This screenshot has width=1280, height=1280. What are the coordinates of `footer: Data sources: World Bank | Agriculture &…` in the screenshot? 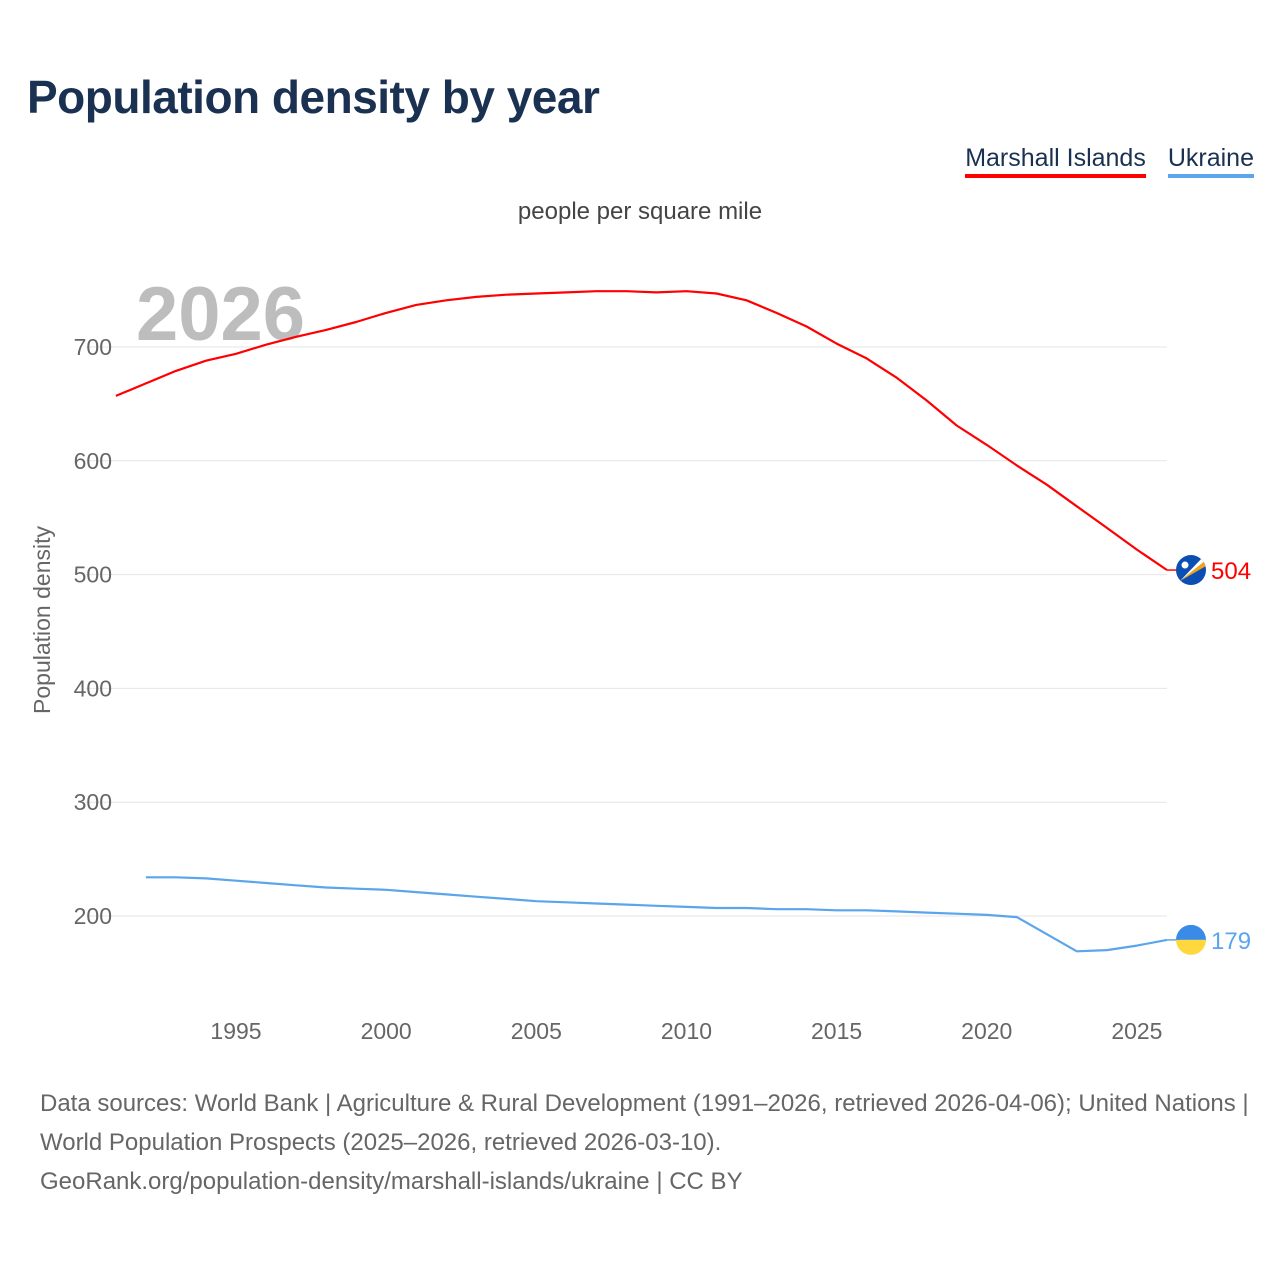 It's located at (645, 1142).